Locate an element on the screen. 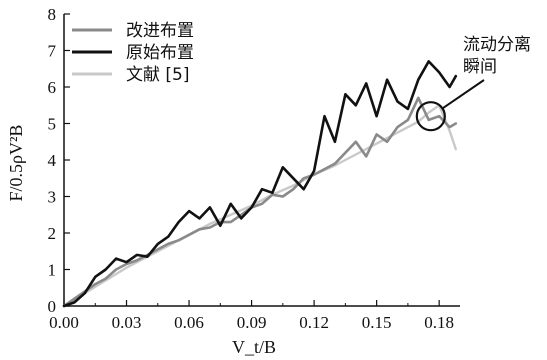  x-axis-title: V_t/B is located at coordinates (254, 347).